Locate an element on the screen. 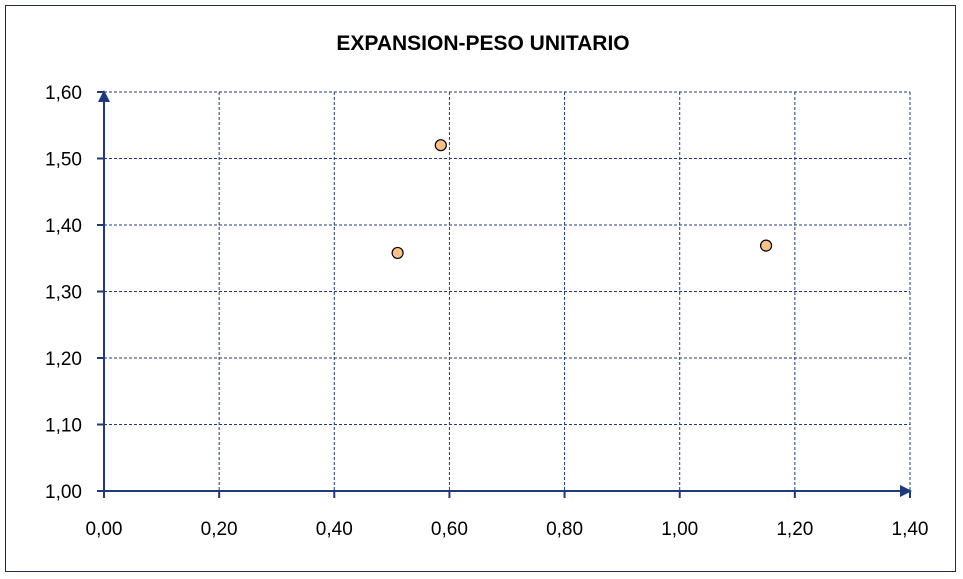 This screenshot has width=963, height=579. chart-title: EXPANSION-PESO UNITARIO is located at coordinates (482, 43).